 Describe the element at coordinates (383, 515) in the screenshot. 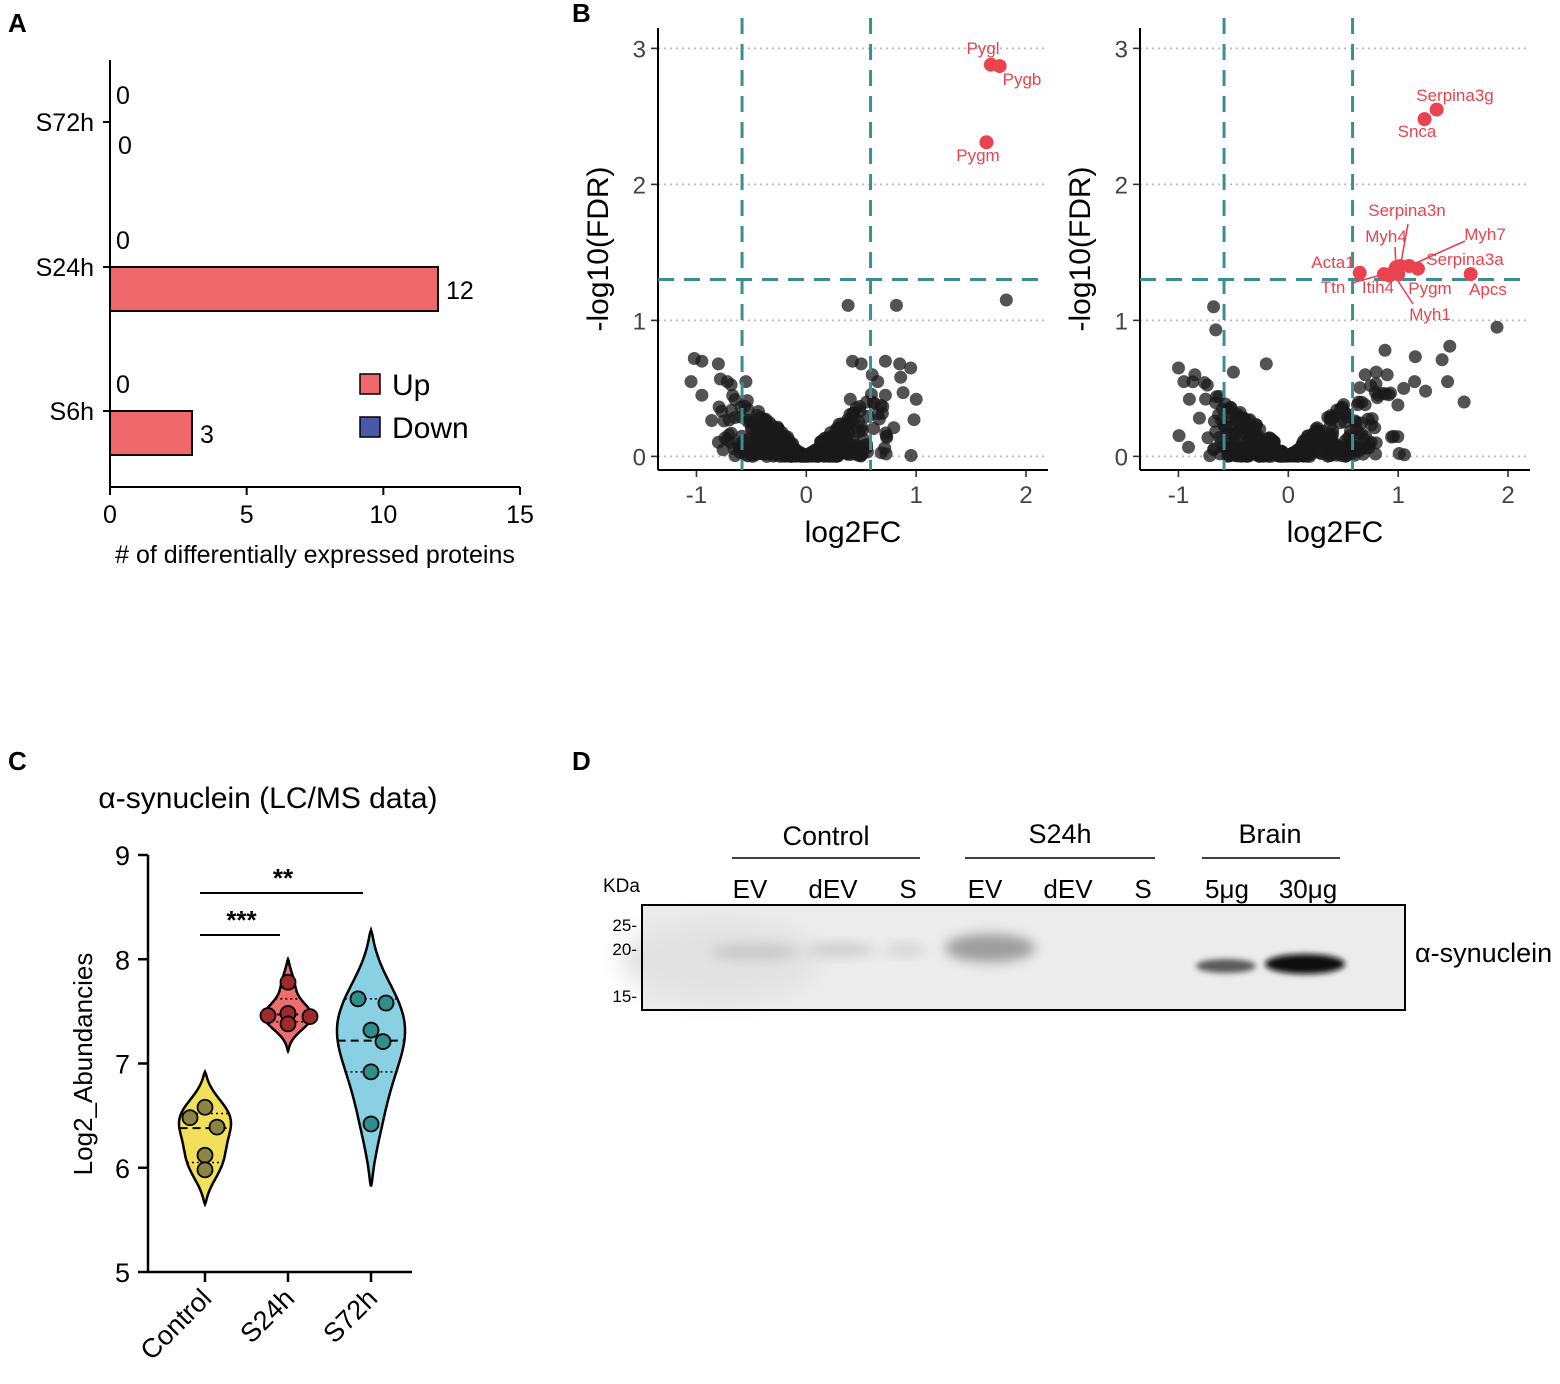

I see `x-tick-label-a: 10` at that location.